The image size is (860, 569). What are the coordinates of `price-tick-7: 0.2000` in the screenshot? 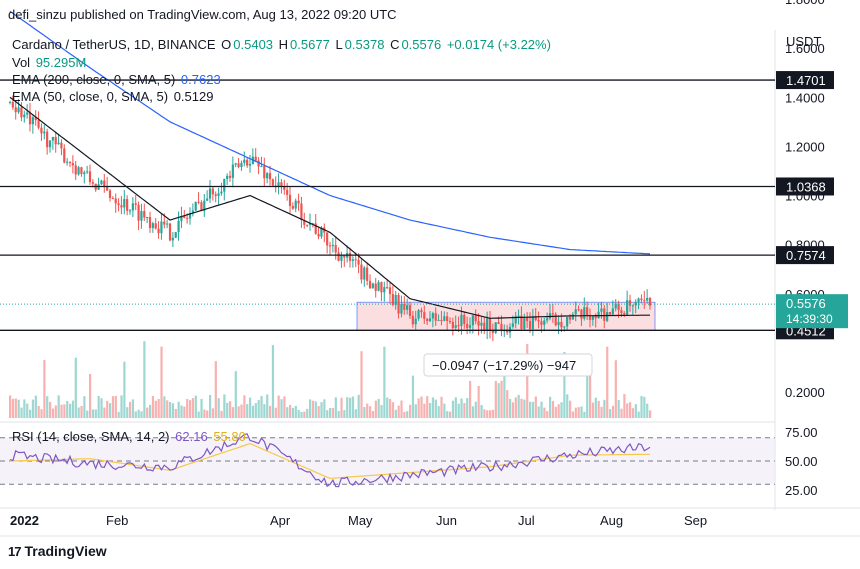 It's located at (805, 392).